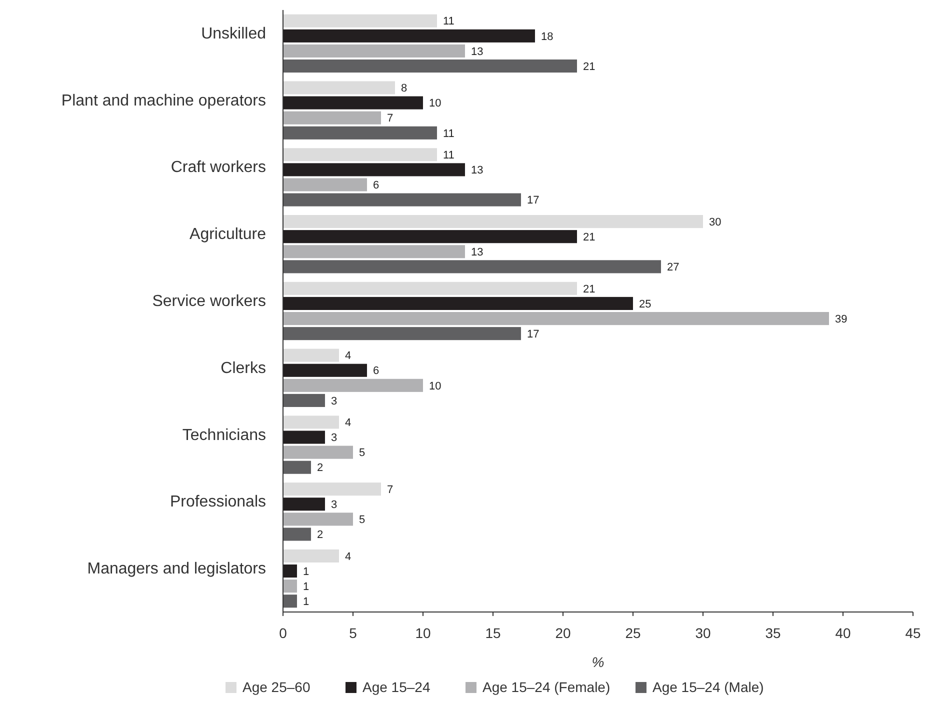 This screenshot has width=941, height=708. I want to click on y-tick-label: Agriculture, so click(228, 235).